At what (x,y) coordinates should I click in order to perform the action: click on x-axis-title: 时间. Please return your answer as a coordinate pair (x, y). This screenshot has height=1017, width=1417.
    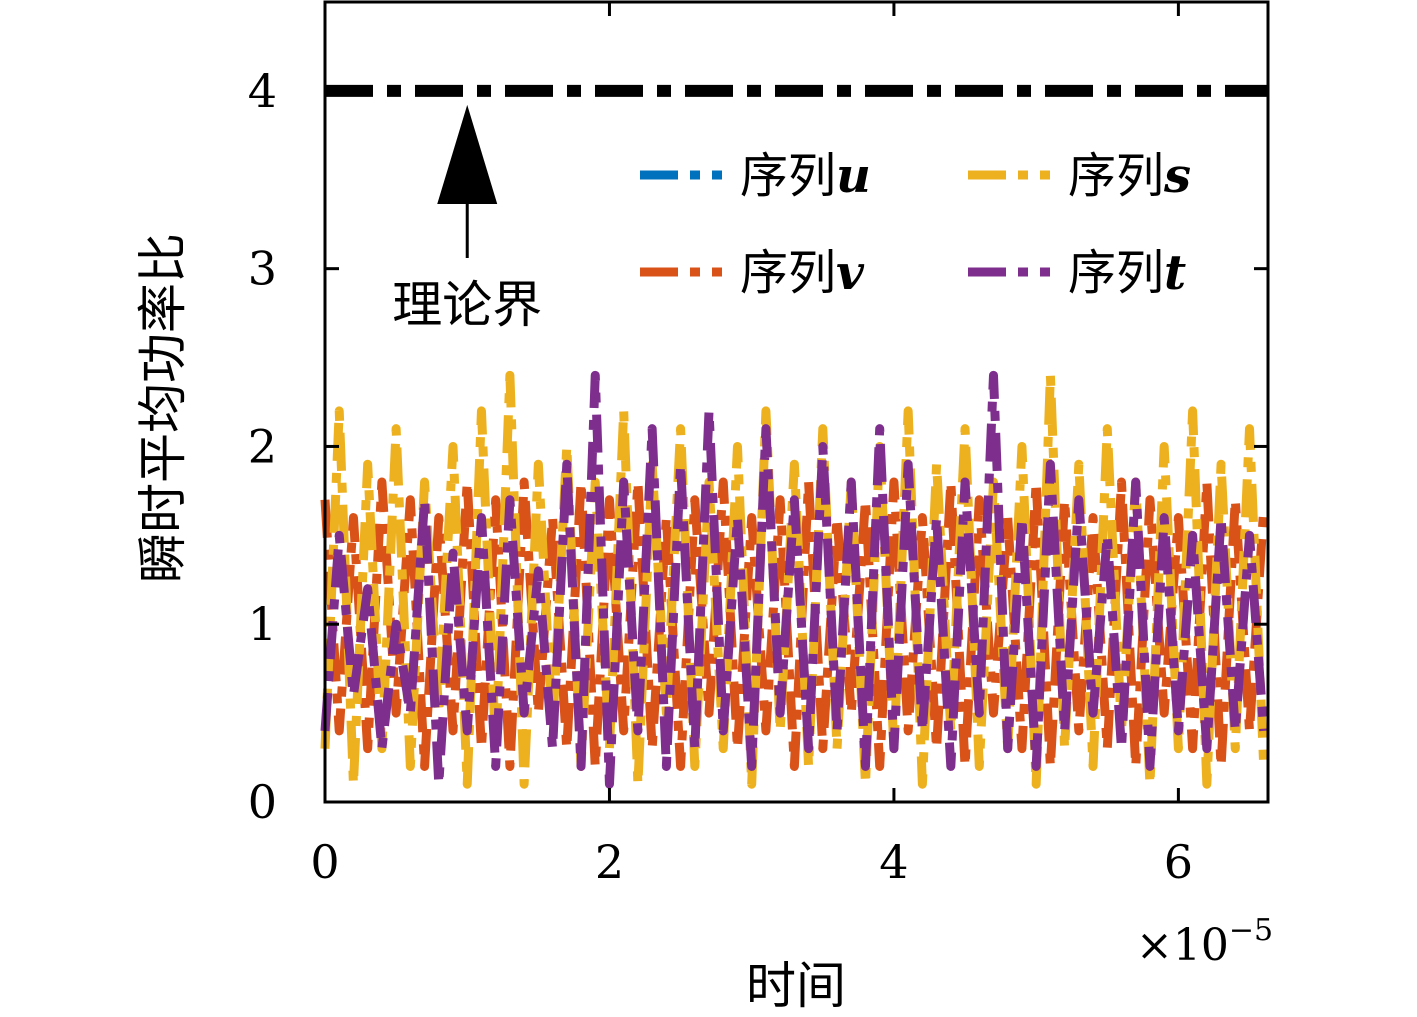
    Looking at the image, I should click on (796, 986).